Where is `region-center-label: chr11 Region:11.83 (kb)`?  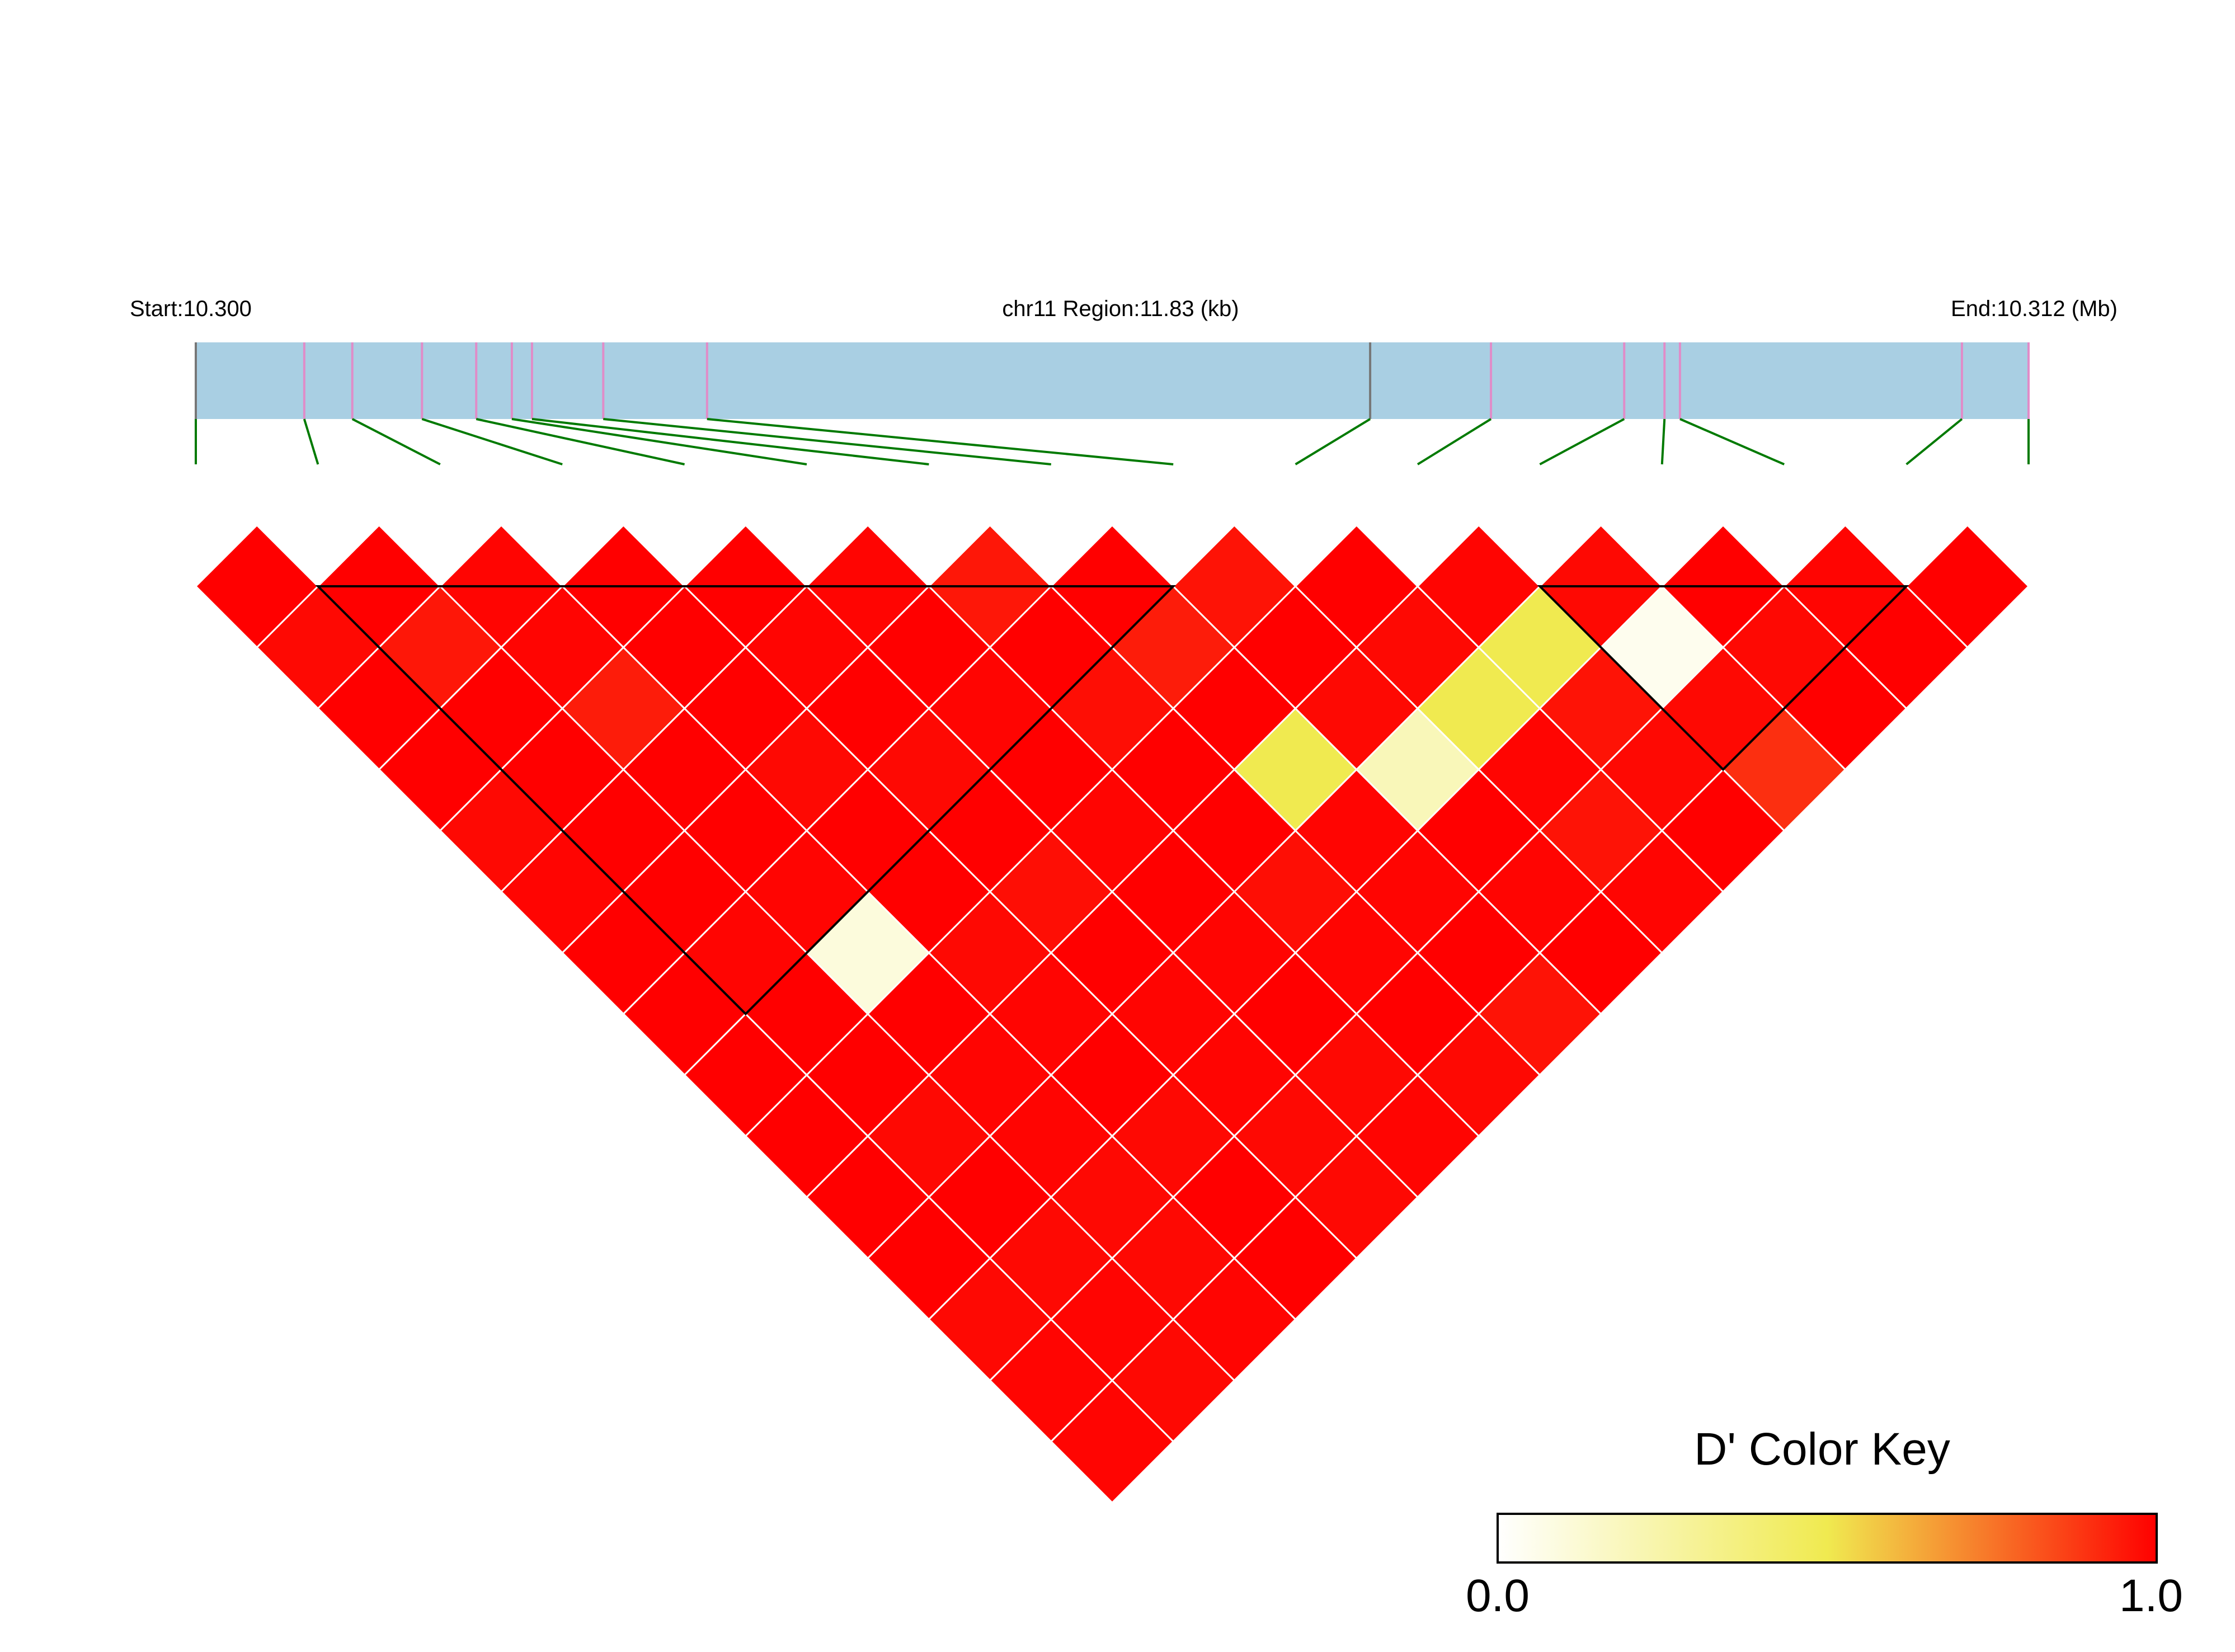
region-center-label: chr11 Region:11.83 (kb) is located at coordinates (1120, 308).